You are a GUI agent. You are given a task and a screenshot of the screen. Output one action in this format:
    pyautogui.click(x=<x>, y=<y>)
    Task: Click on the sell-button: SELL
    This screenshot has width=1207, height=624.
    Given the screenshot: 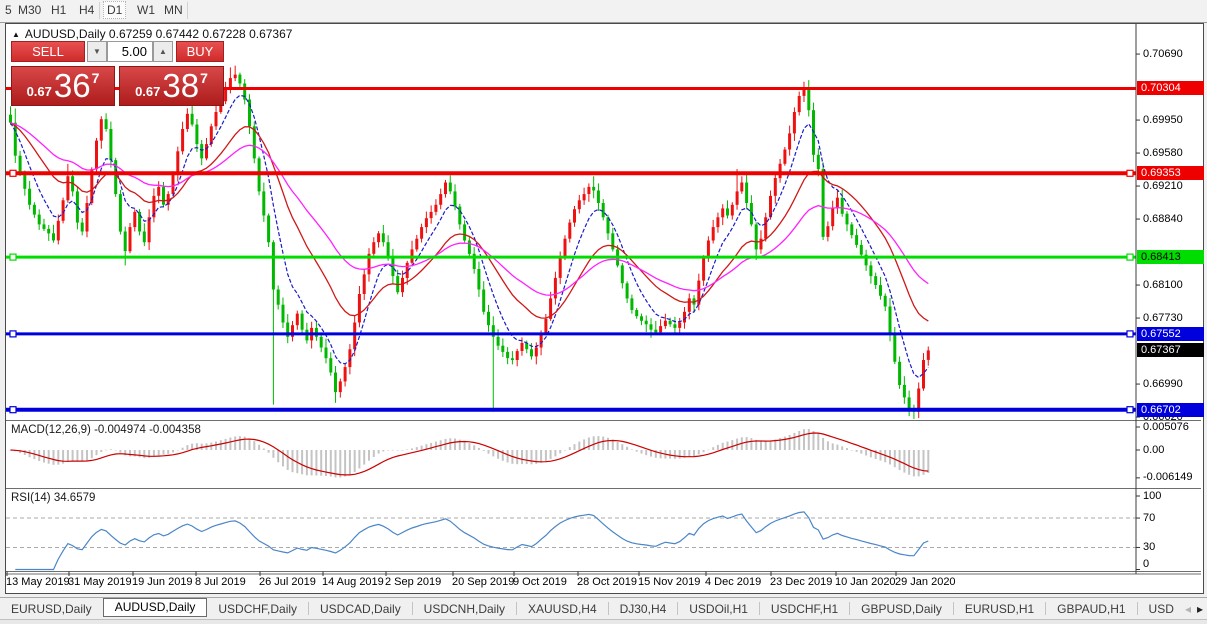 What is the action you would take?
    pyautogui.click(x=48, y=51)
    